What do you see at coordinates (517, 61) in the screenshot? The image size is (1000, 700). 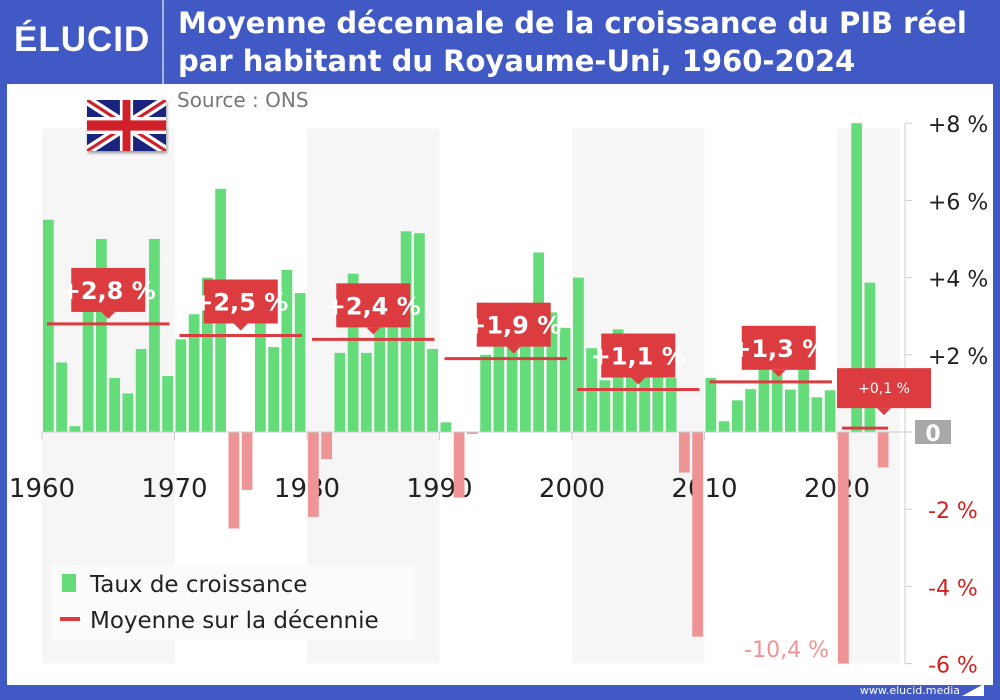 I see `title-line-2: par habitant du Royaume-Uni, 1960-2024` at bounding box center [517, 61].